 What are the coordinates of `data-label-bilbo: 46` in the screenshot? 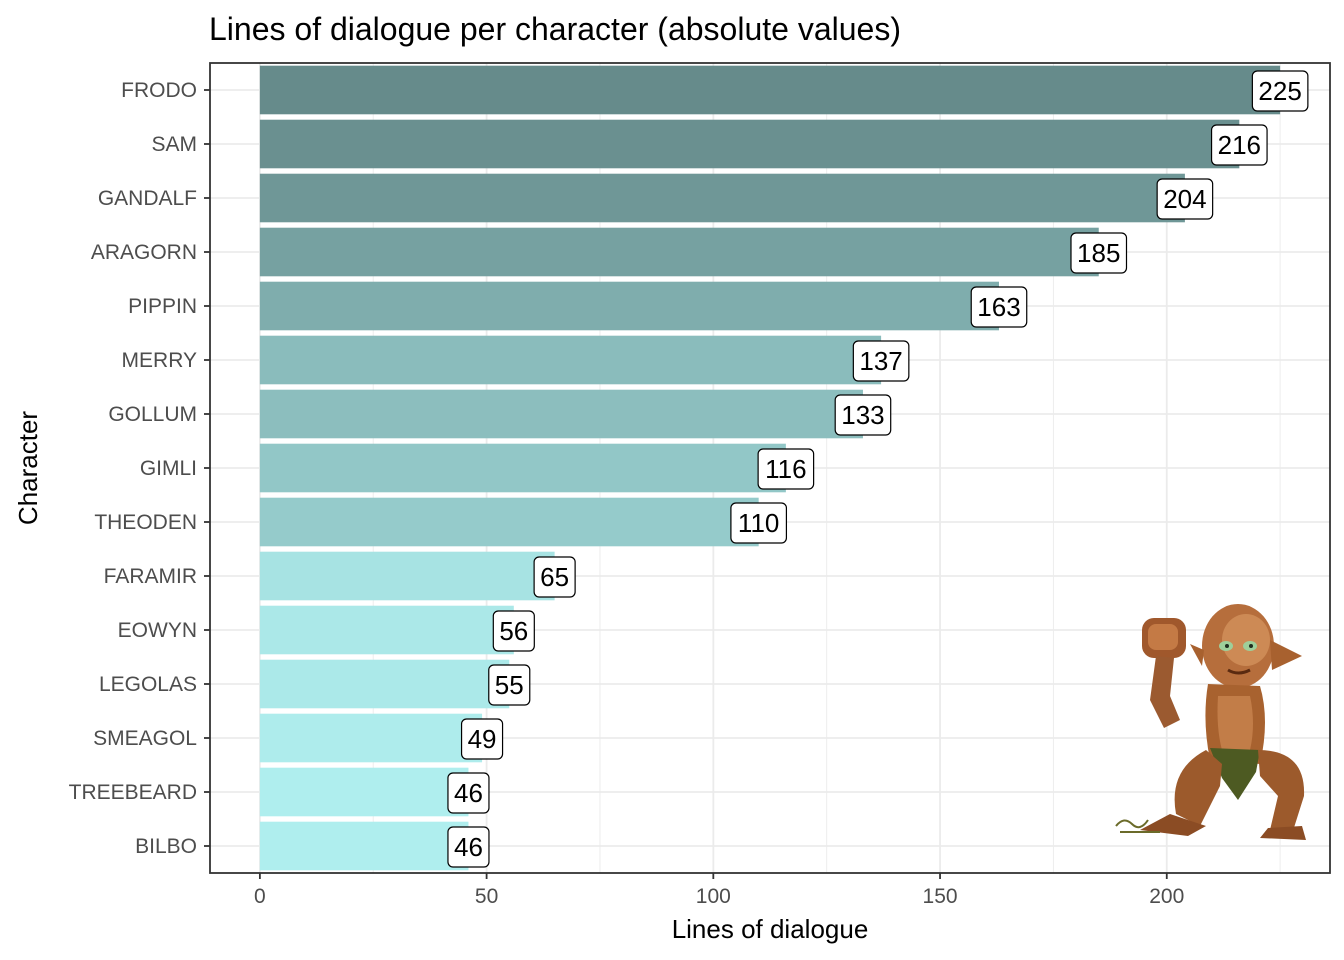 It's located at (468, 847).